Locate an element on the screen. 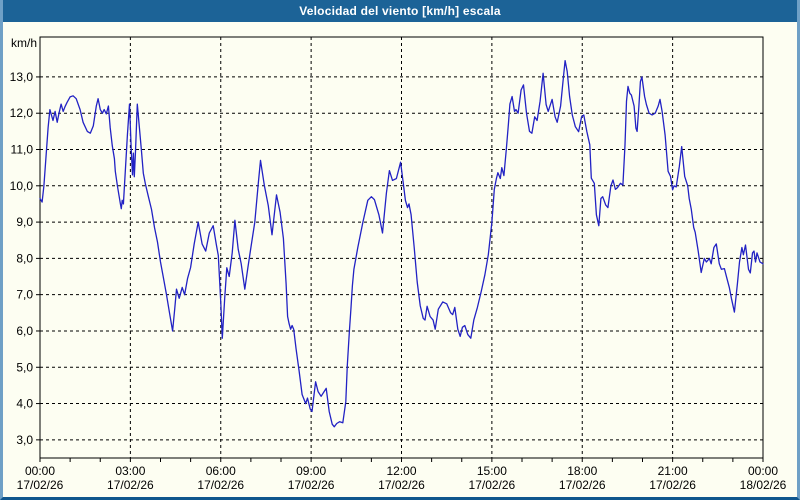 Image resolution: width=800 pixels, height=500 pixels. svg-text: 15:00 is located at coordinates (492, 471).